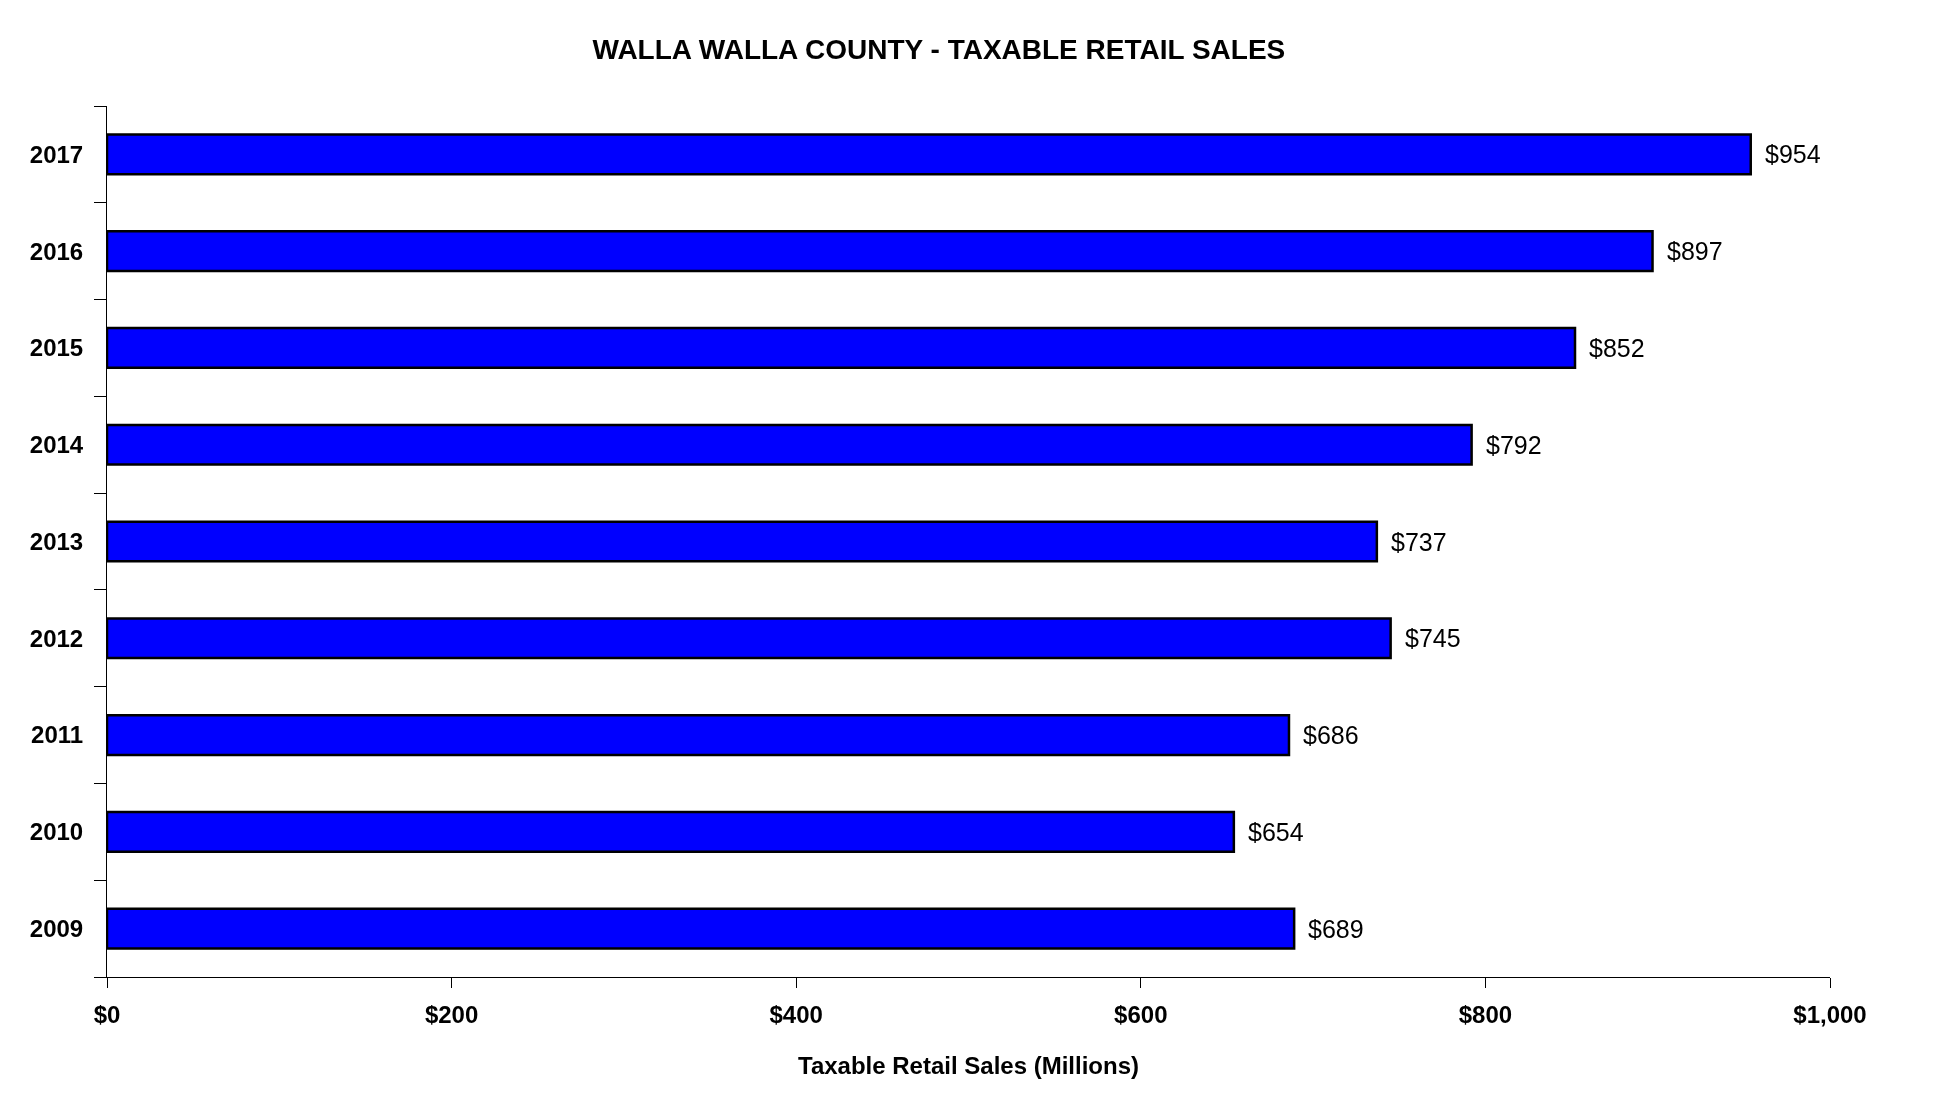 This screenshot has height=1113, width=1956. What do you see at coordinates (1514, 445) in the screenshot?
I see `data-label: $792` at bounding box center [1514, 445].